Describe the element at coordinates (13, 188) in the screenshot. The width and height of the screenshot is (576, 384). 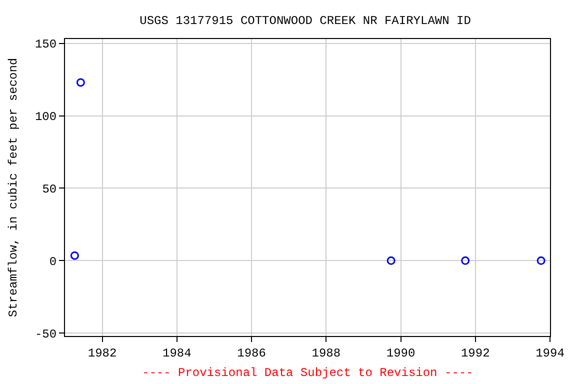
I see `y-axis-title: Streamflow, in cubic feet per second` at that location.